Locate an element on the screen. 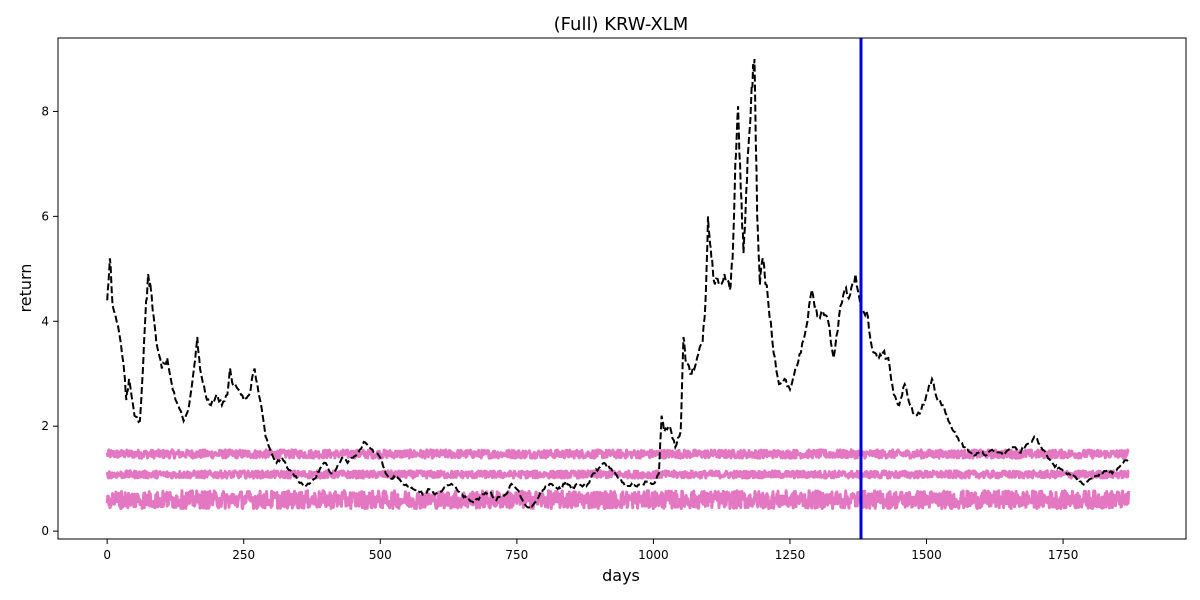  x-tick-label: 1250 is located at coordinates (790, 555).